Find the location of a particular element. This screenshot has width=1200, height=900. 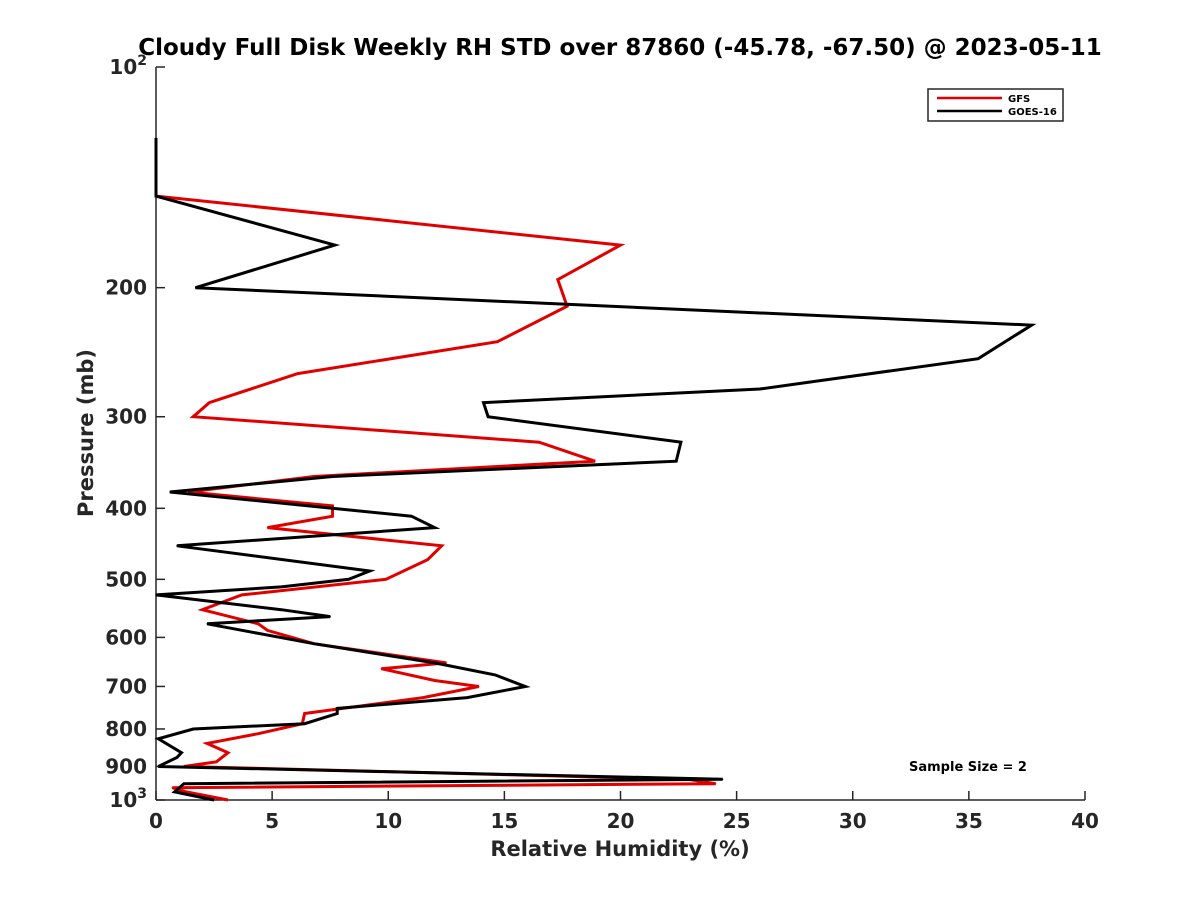

y-tick-label: 10³ is located at coordinates (128, 799).